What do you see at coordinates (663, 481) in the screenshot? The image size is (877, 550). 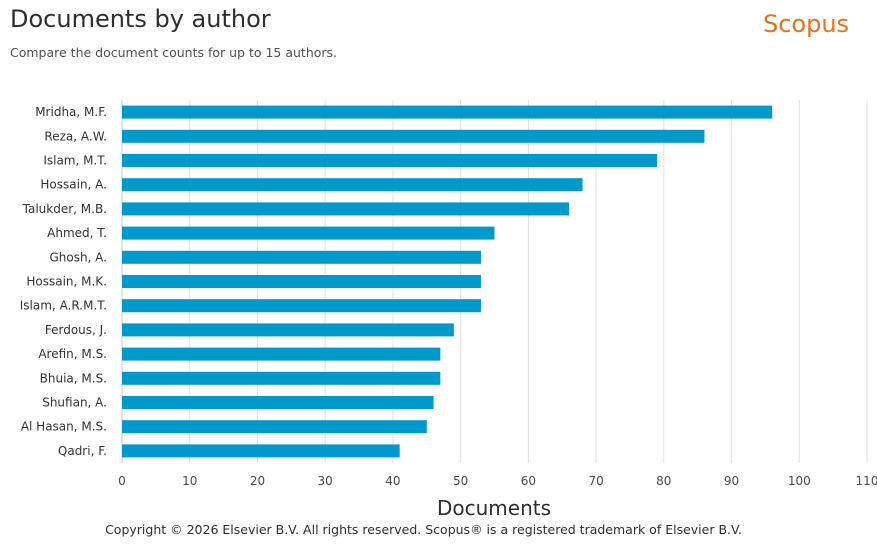 I see `x-tick-label: 80` at bounding box center [663, 481].